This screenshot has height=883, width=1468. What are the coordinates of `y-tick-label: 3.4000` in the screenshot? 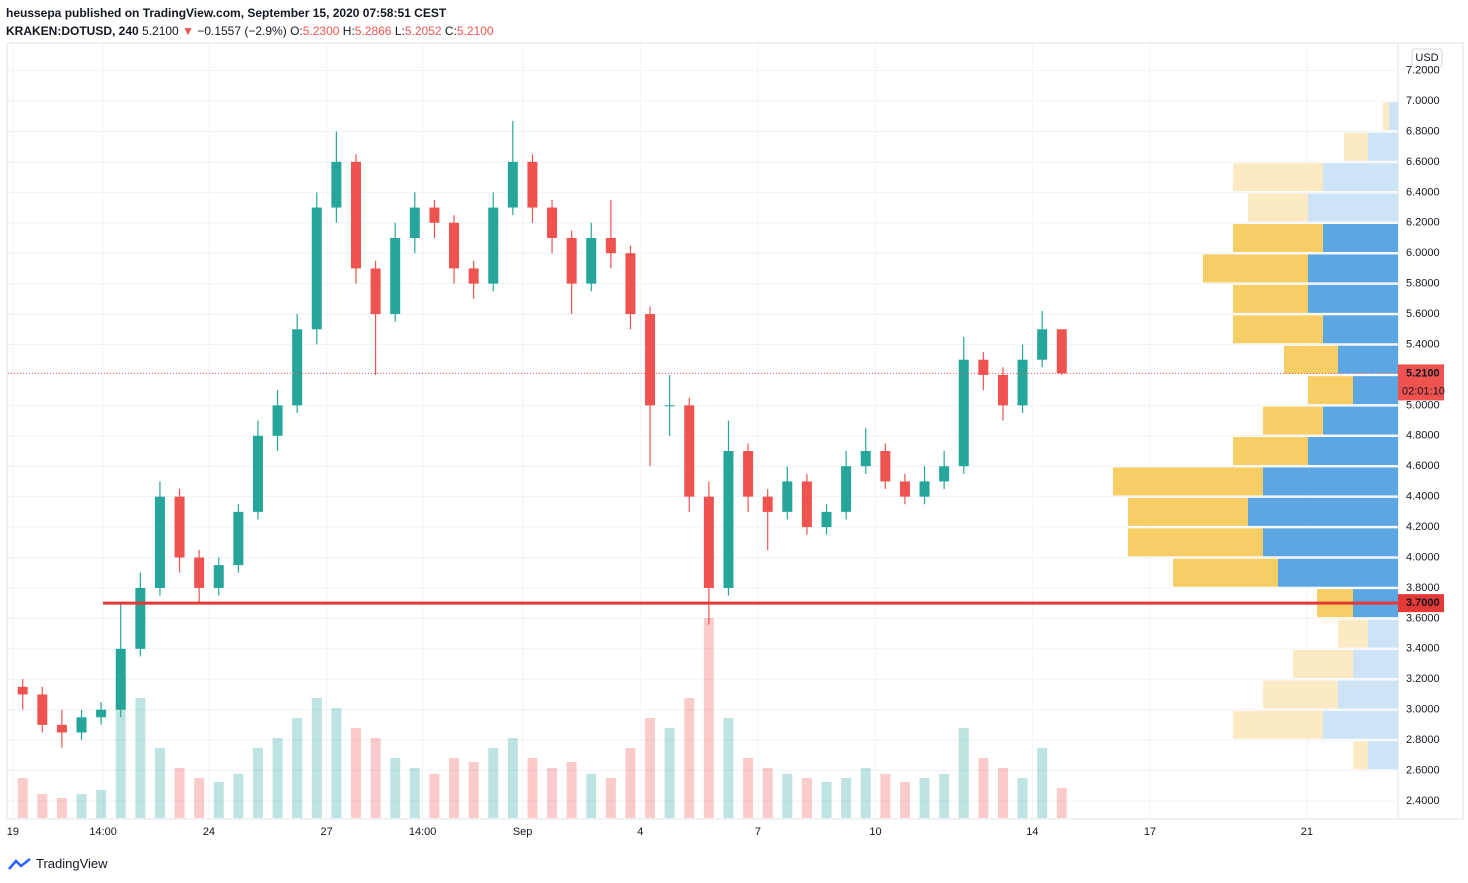 It's located at (1423, 649).